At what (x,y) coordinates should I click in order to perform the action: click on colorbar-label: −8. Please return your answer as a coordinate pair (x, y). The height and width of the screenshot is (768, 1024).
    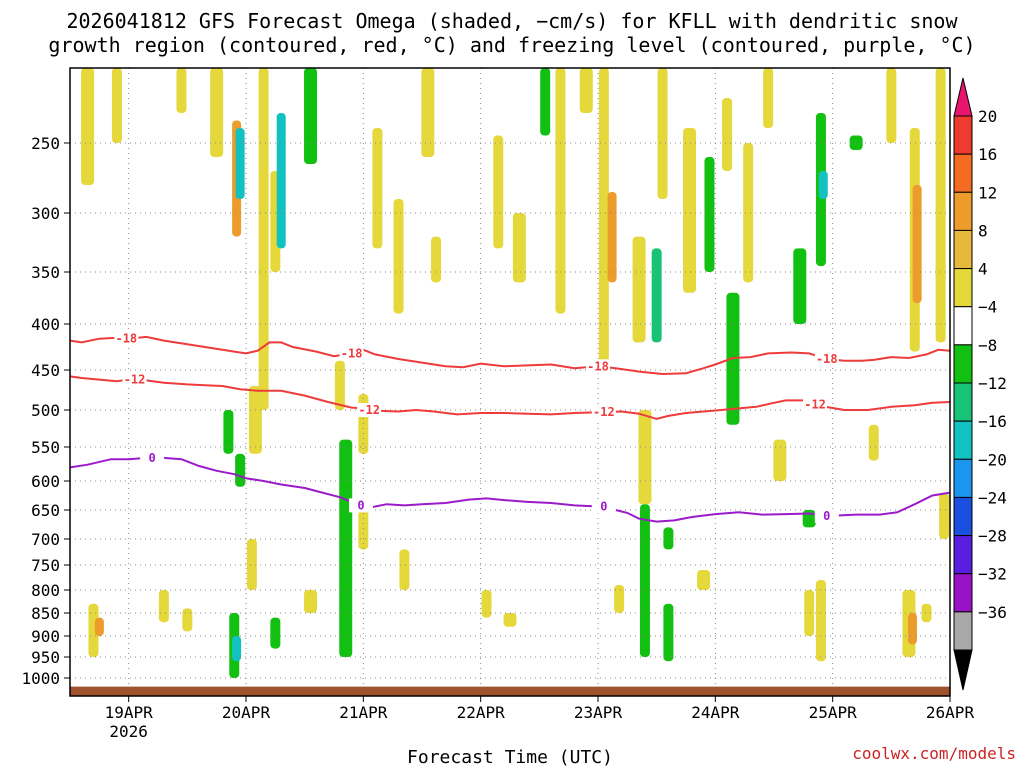
    Looking at the image, I should click on (987, 345).